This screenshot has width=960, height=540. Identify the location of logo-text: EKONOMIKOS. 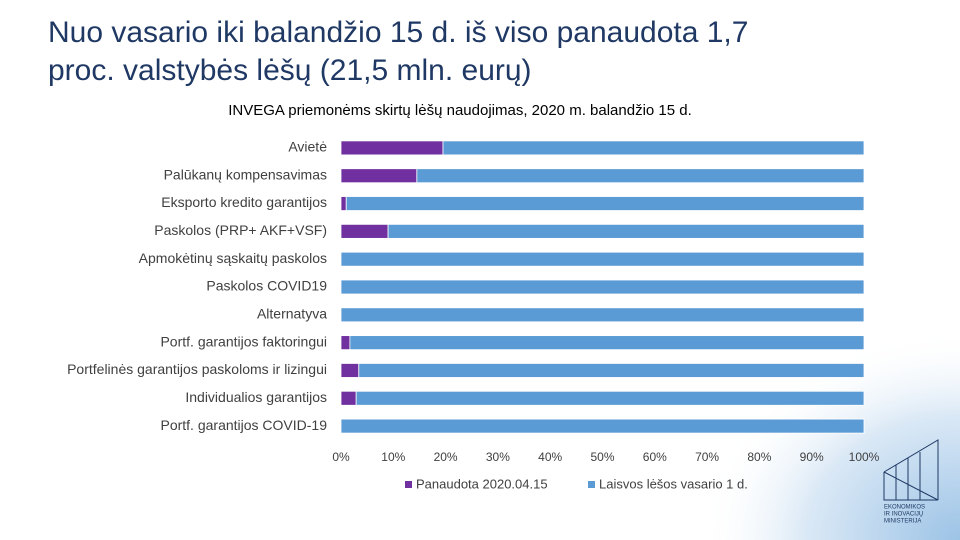
(904, 508).